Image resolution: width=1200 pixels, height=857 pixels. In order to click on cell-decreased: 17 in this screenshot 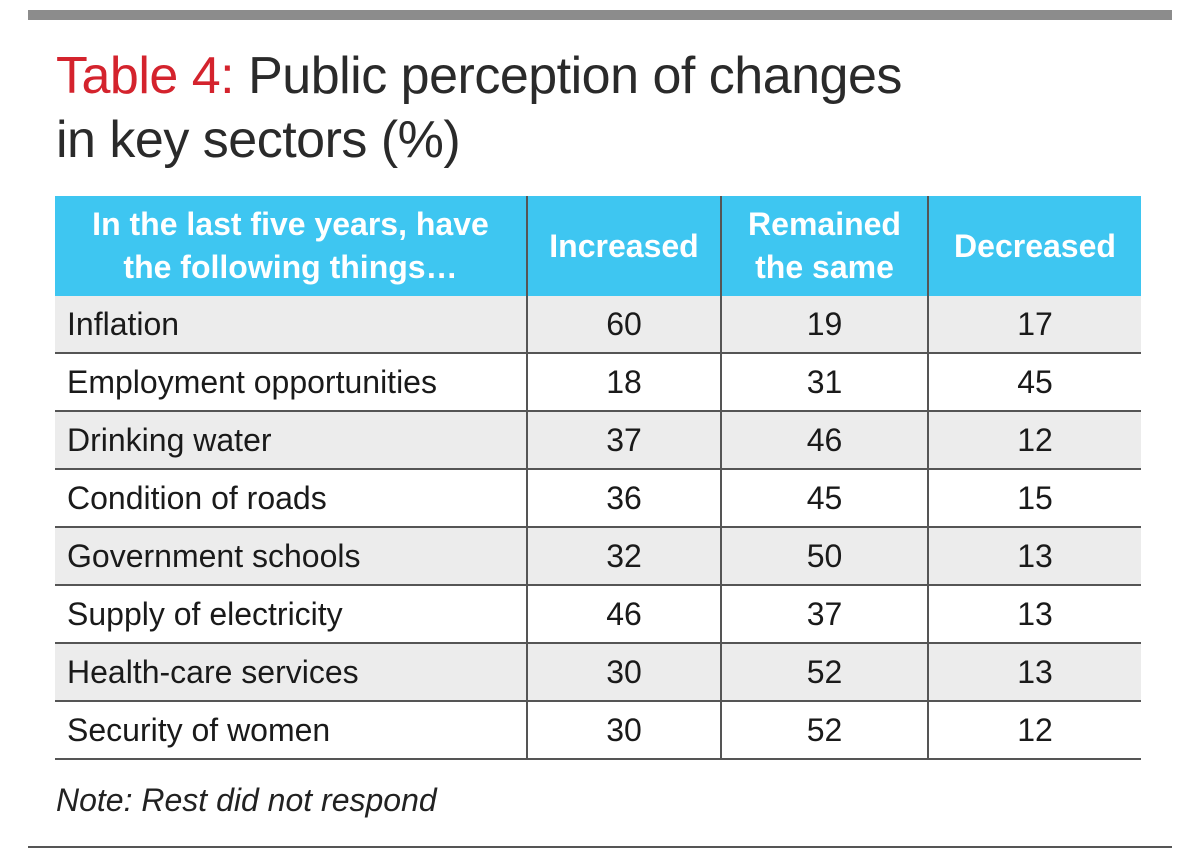, I will do `click(1034, 325)`.